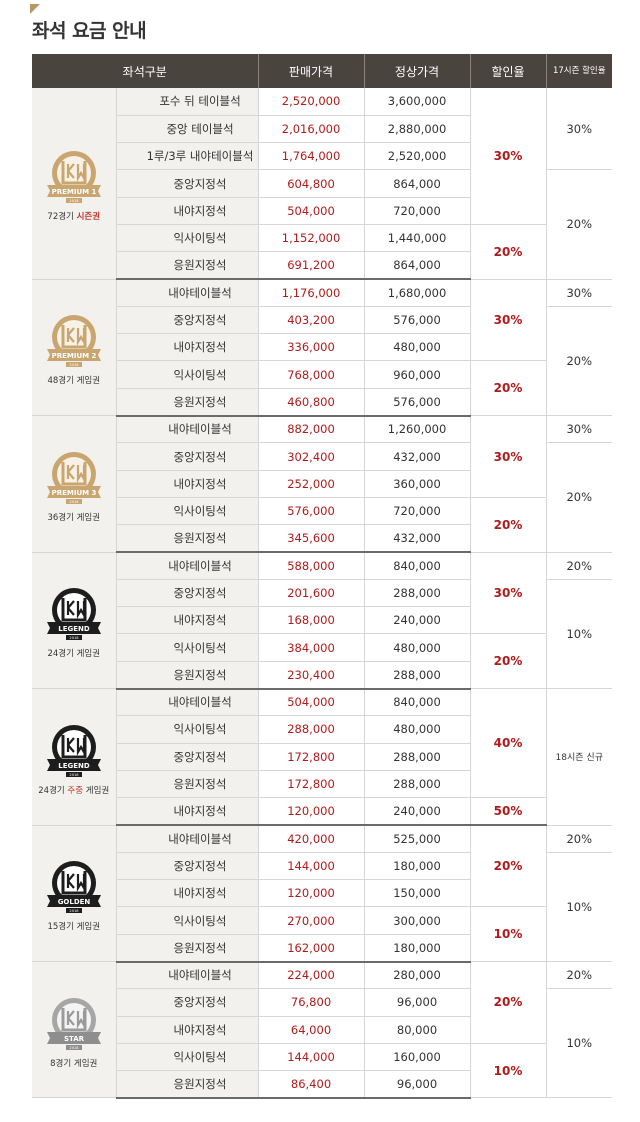  What do you see at coordinates (322, 1071) in the screenshot?
I see `table-row: 익사이팅석 144,000 160,000 10%` at bounding box center [322, 1071].